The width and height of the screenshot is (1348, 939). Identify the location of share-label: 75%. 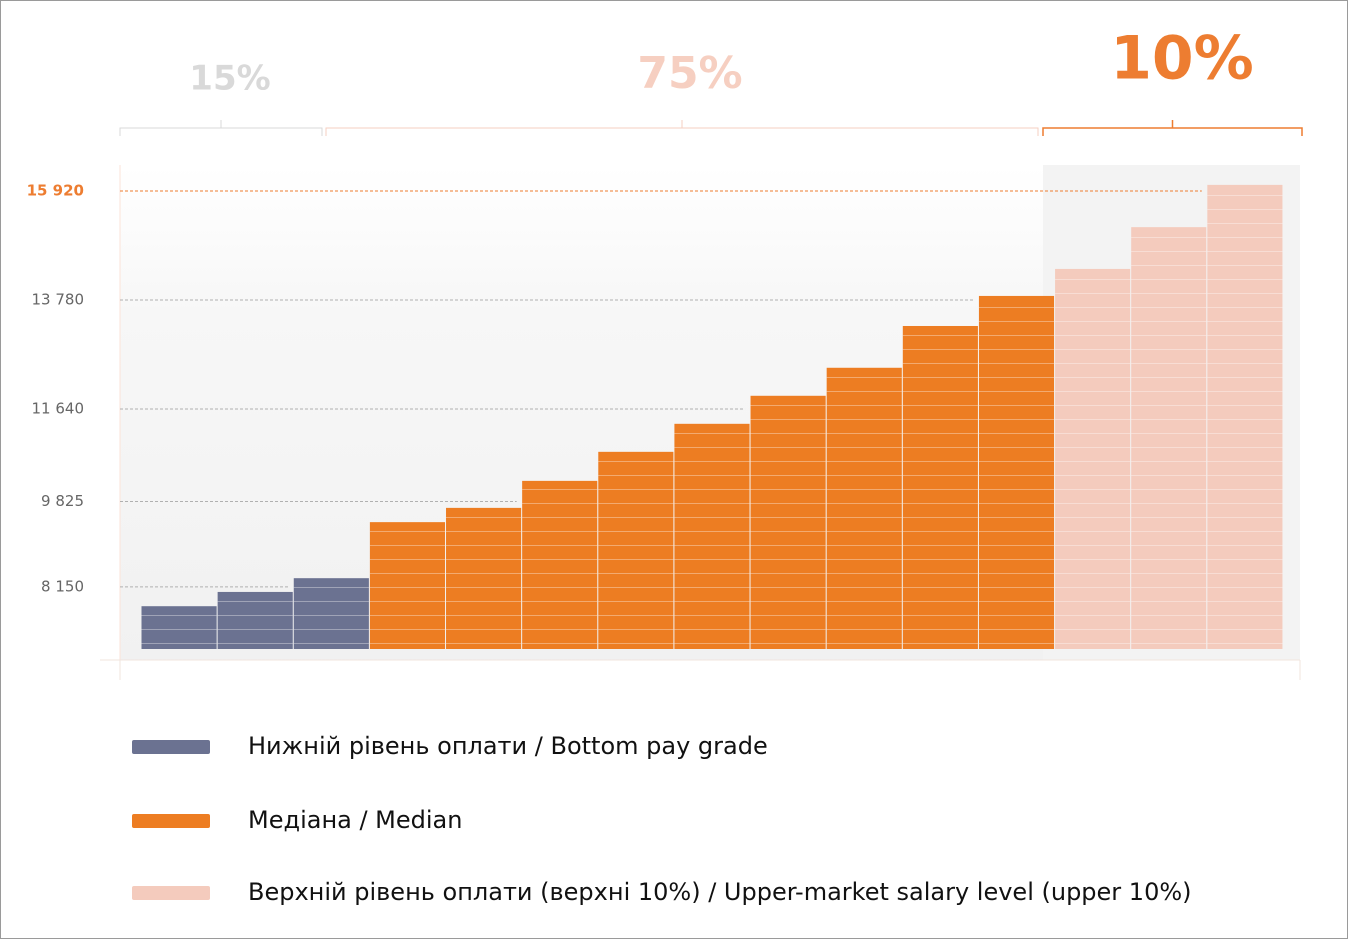
(689, 73).